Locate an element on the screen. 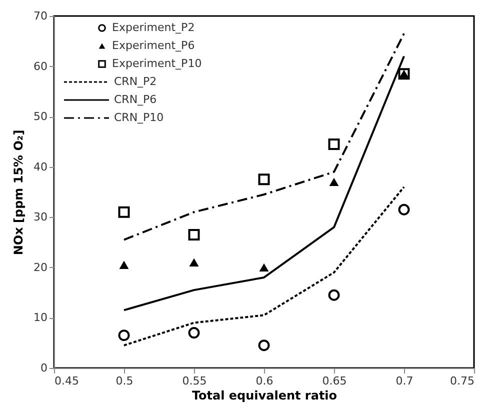 This screenshot has height=406, width=490. x-tick-label: 0.45 is located at coordinates (66, 381).